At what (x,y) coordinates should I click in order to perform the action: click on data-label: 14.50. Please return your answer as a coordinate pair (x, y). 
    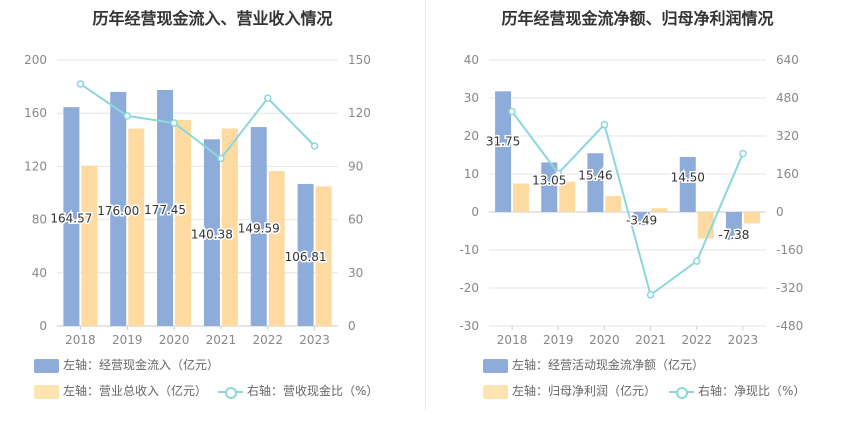
    Looking at the image, I should click on (688, 178).